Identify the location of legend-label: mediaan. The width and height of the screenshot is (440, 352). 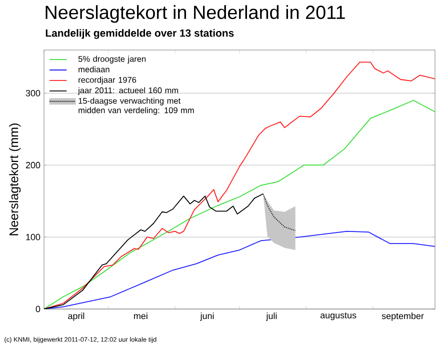
(94, 69).